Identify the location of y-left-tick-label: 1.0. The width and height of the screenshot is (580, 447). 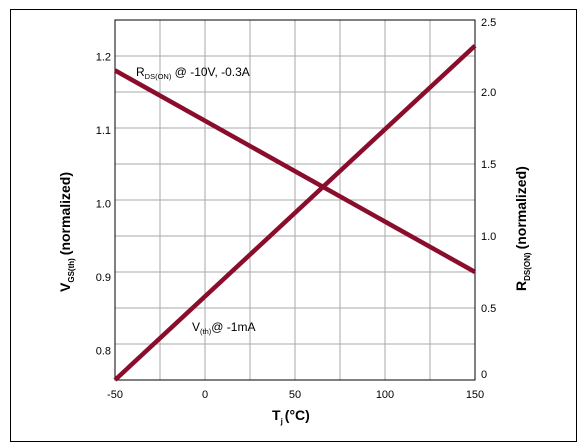
(103, 205).